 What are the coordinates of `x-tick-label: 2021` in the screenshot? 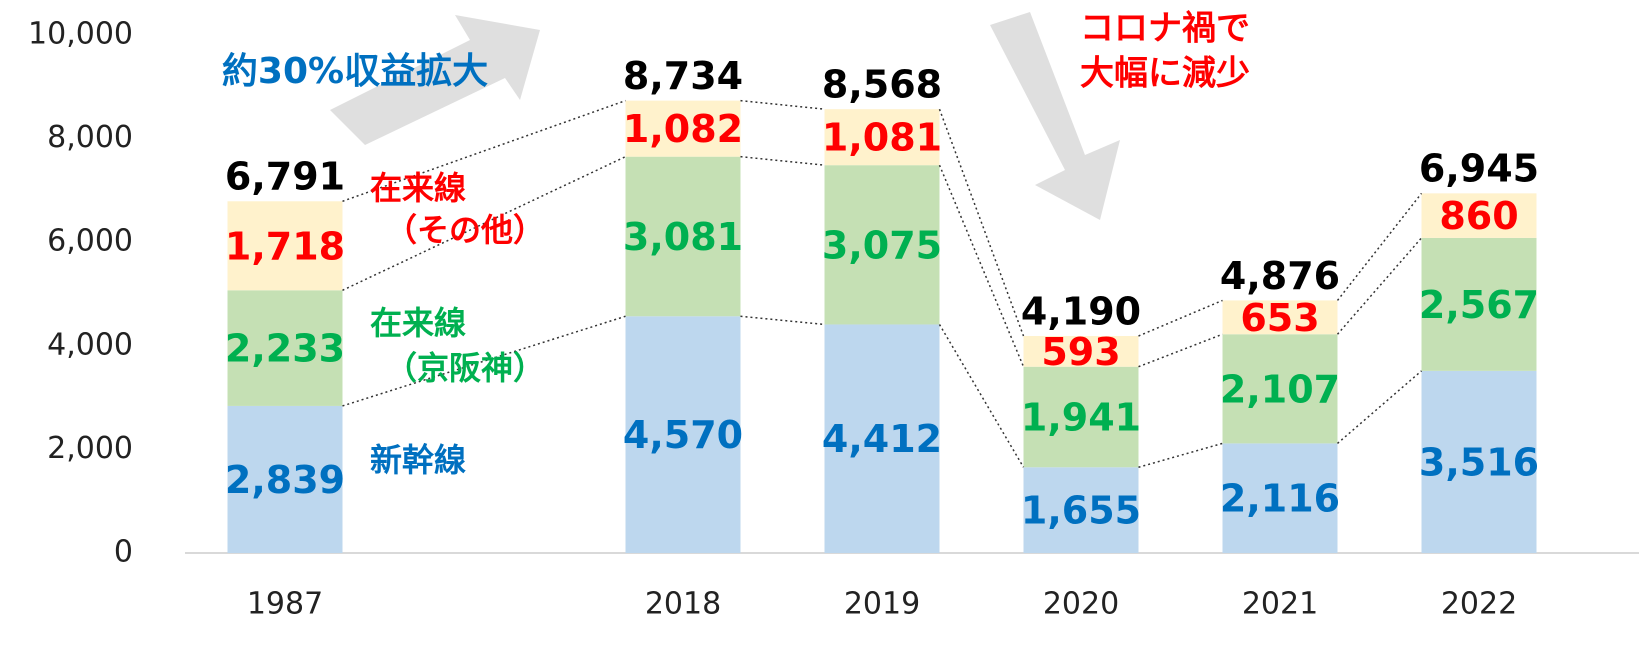 It's located at (1280, 604).